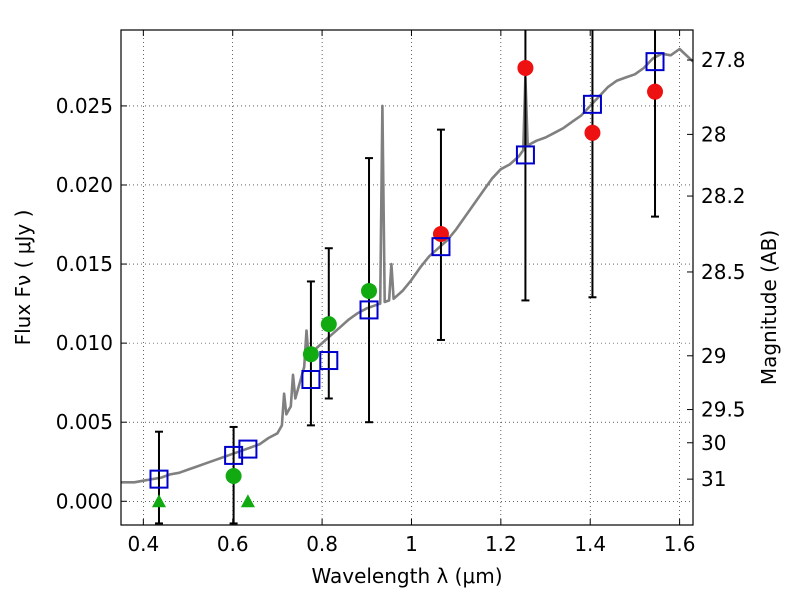 This screenshot has width=800, height=600. What do you see at coordinates (713, 134) in the screenshot?
I see `y2-tick-label: 28` at bounding box center [713, 134].